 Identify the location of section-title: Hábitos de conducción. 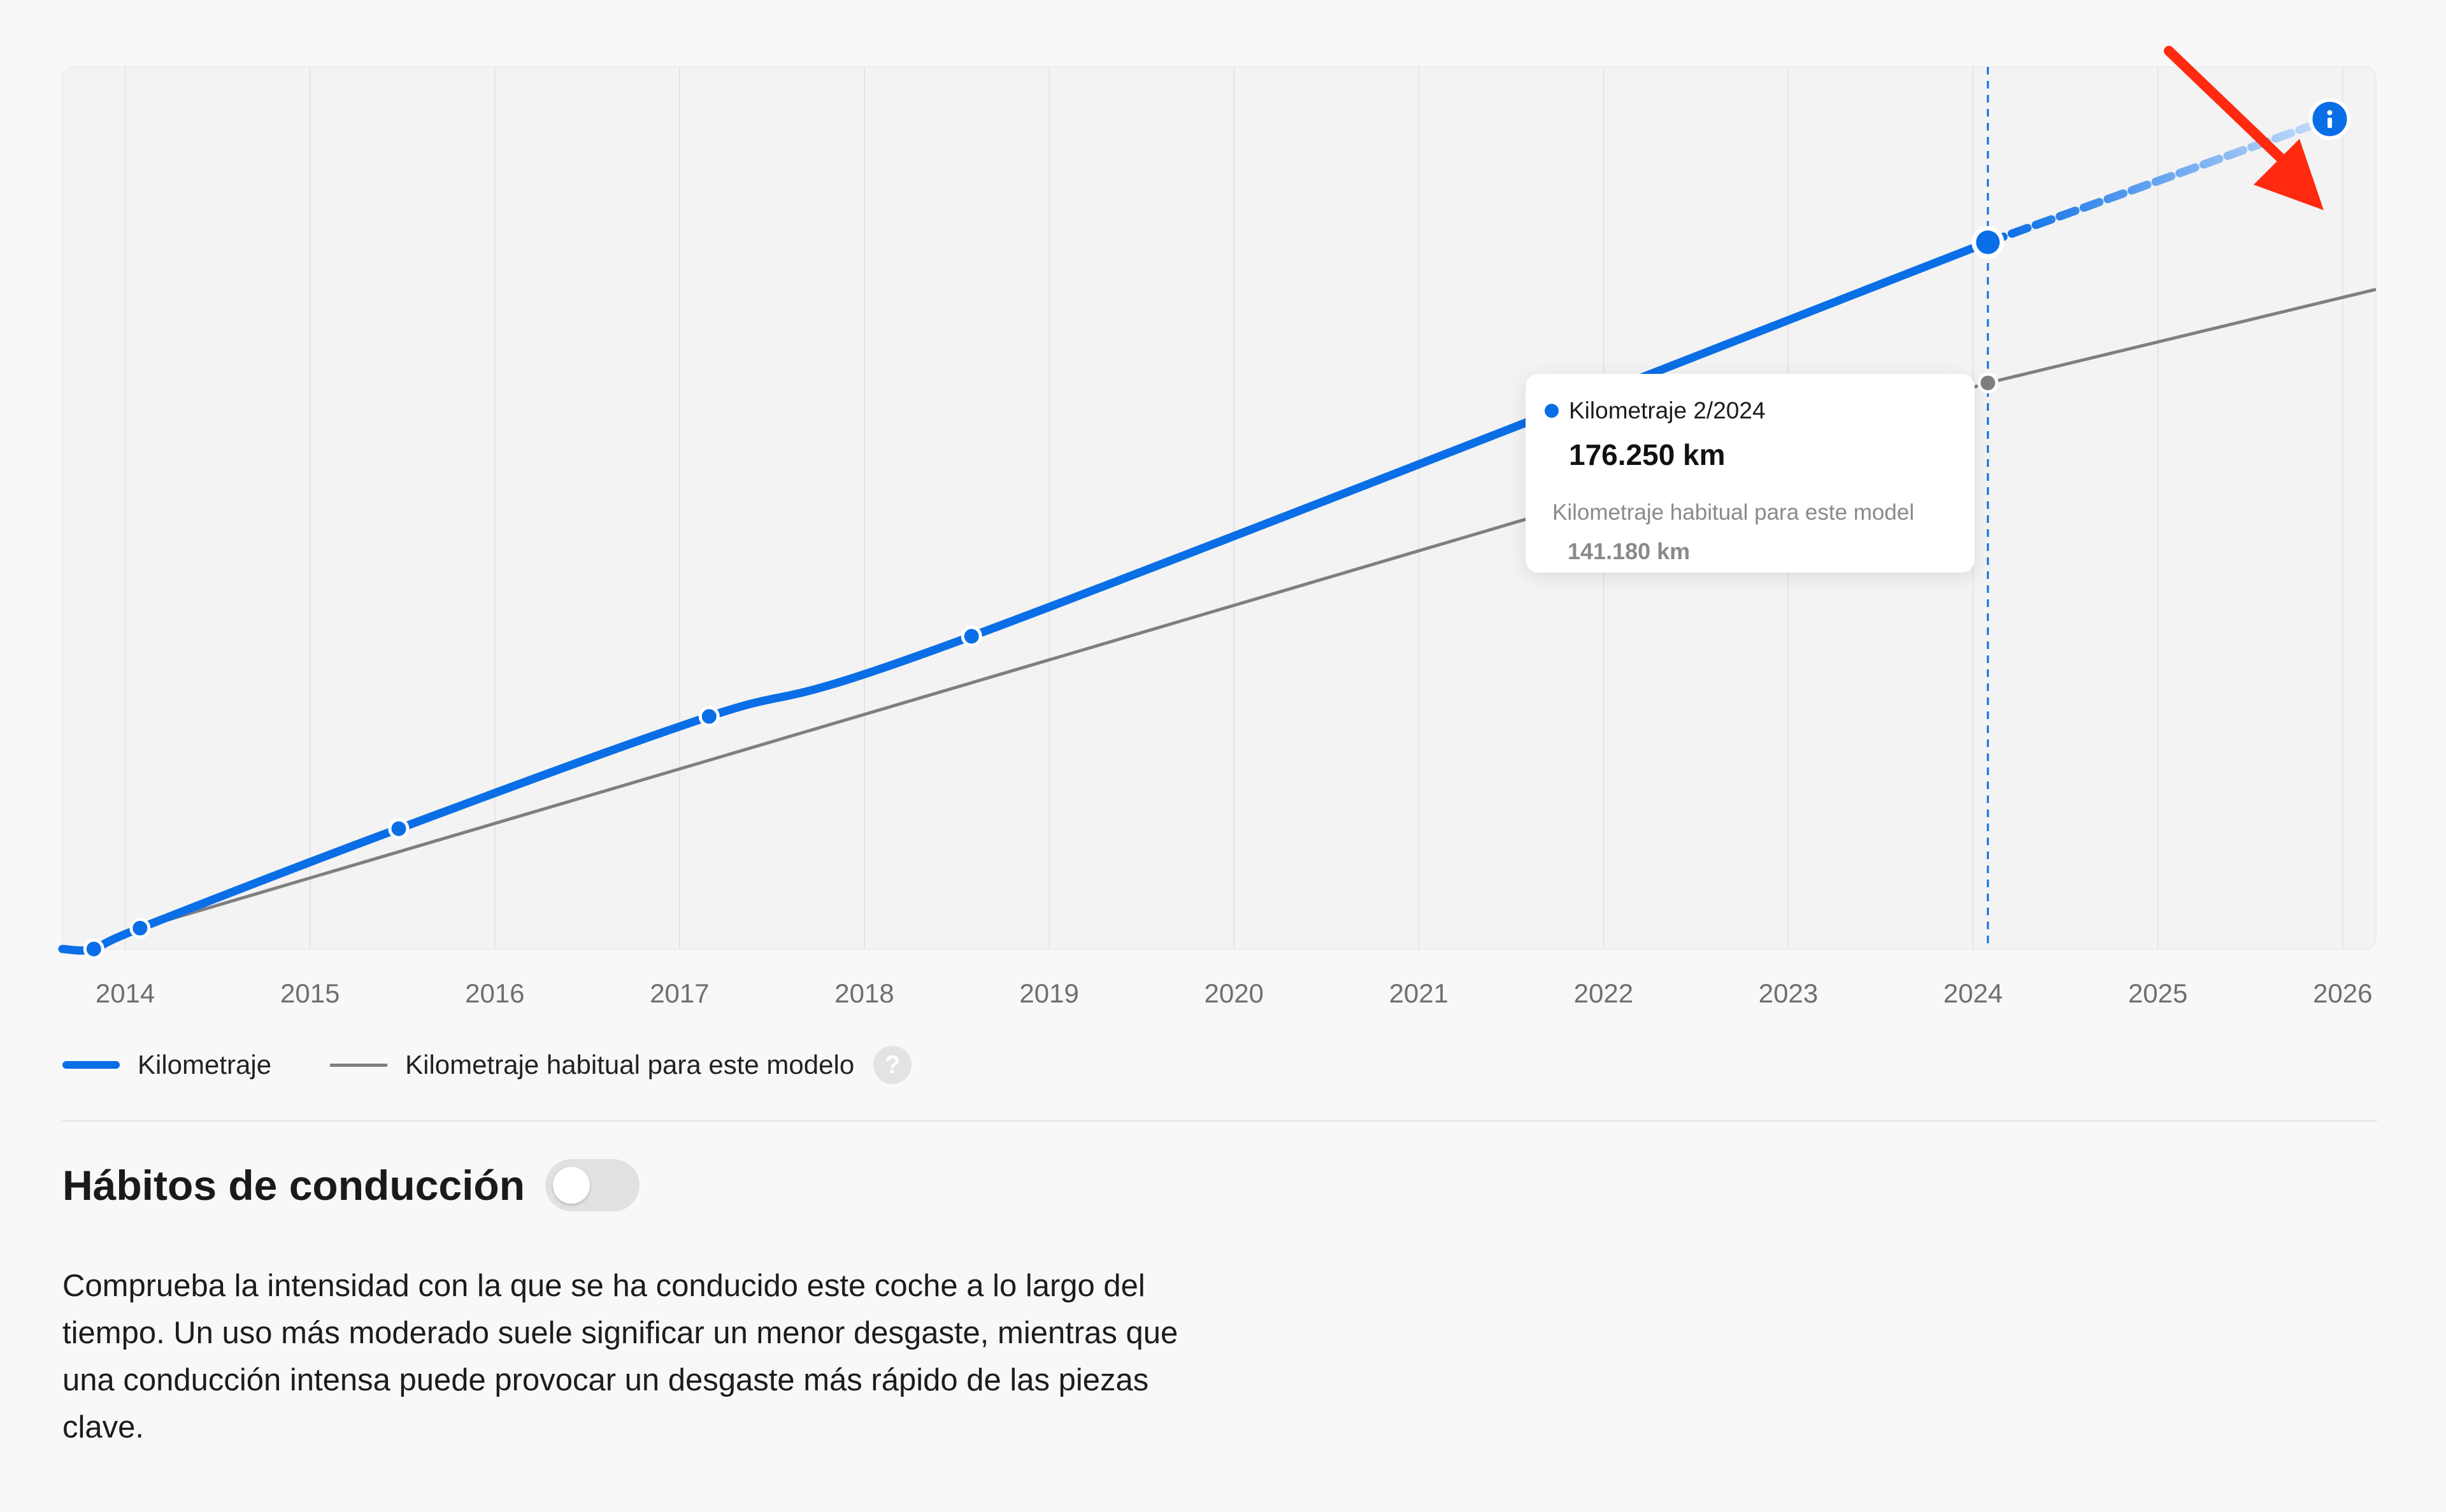
(294, 1185).